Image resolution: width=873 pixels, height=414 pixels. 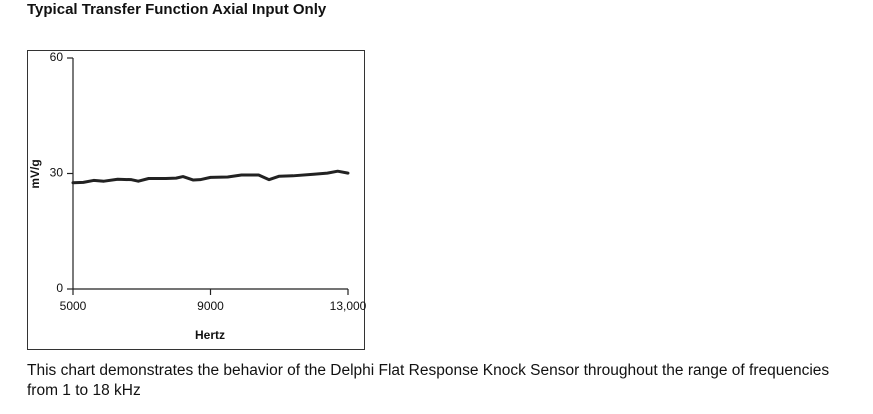 What do you see at coordinates (59, 288) in the screenshot?
I see `y-tick-label: 0` at bounding box center [59, 288].